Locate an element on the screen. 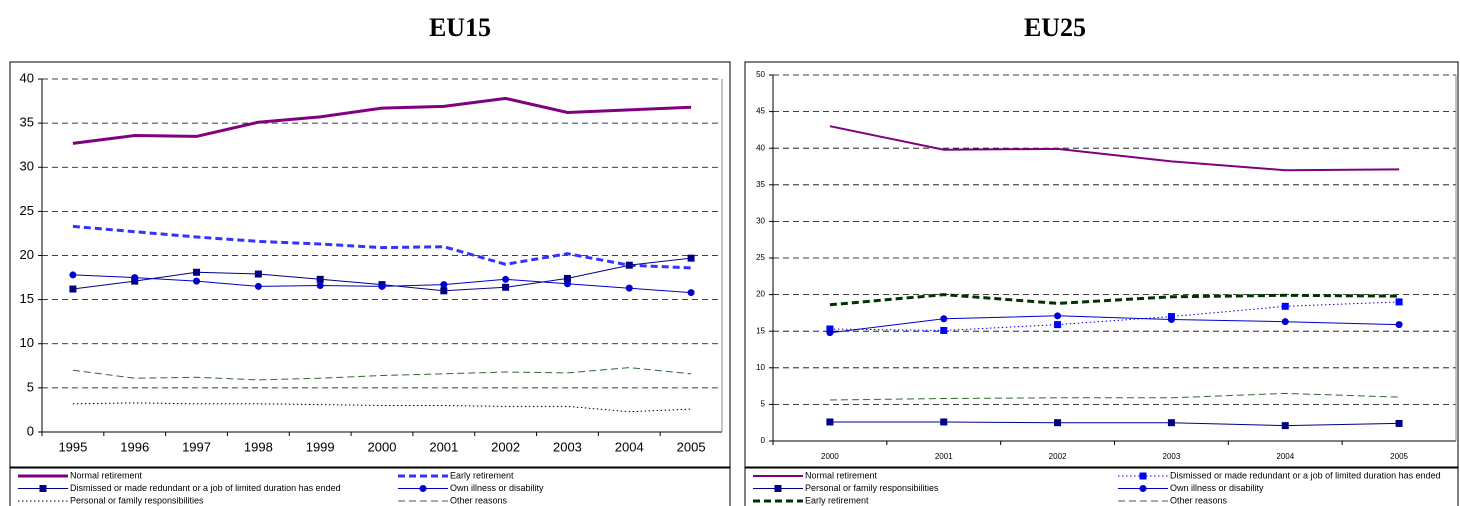 This screenshot has height=506, width=1460. chart-title: EU25 is located at coordinates (1055, 27).